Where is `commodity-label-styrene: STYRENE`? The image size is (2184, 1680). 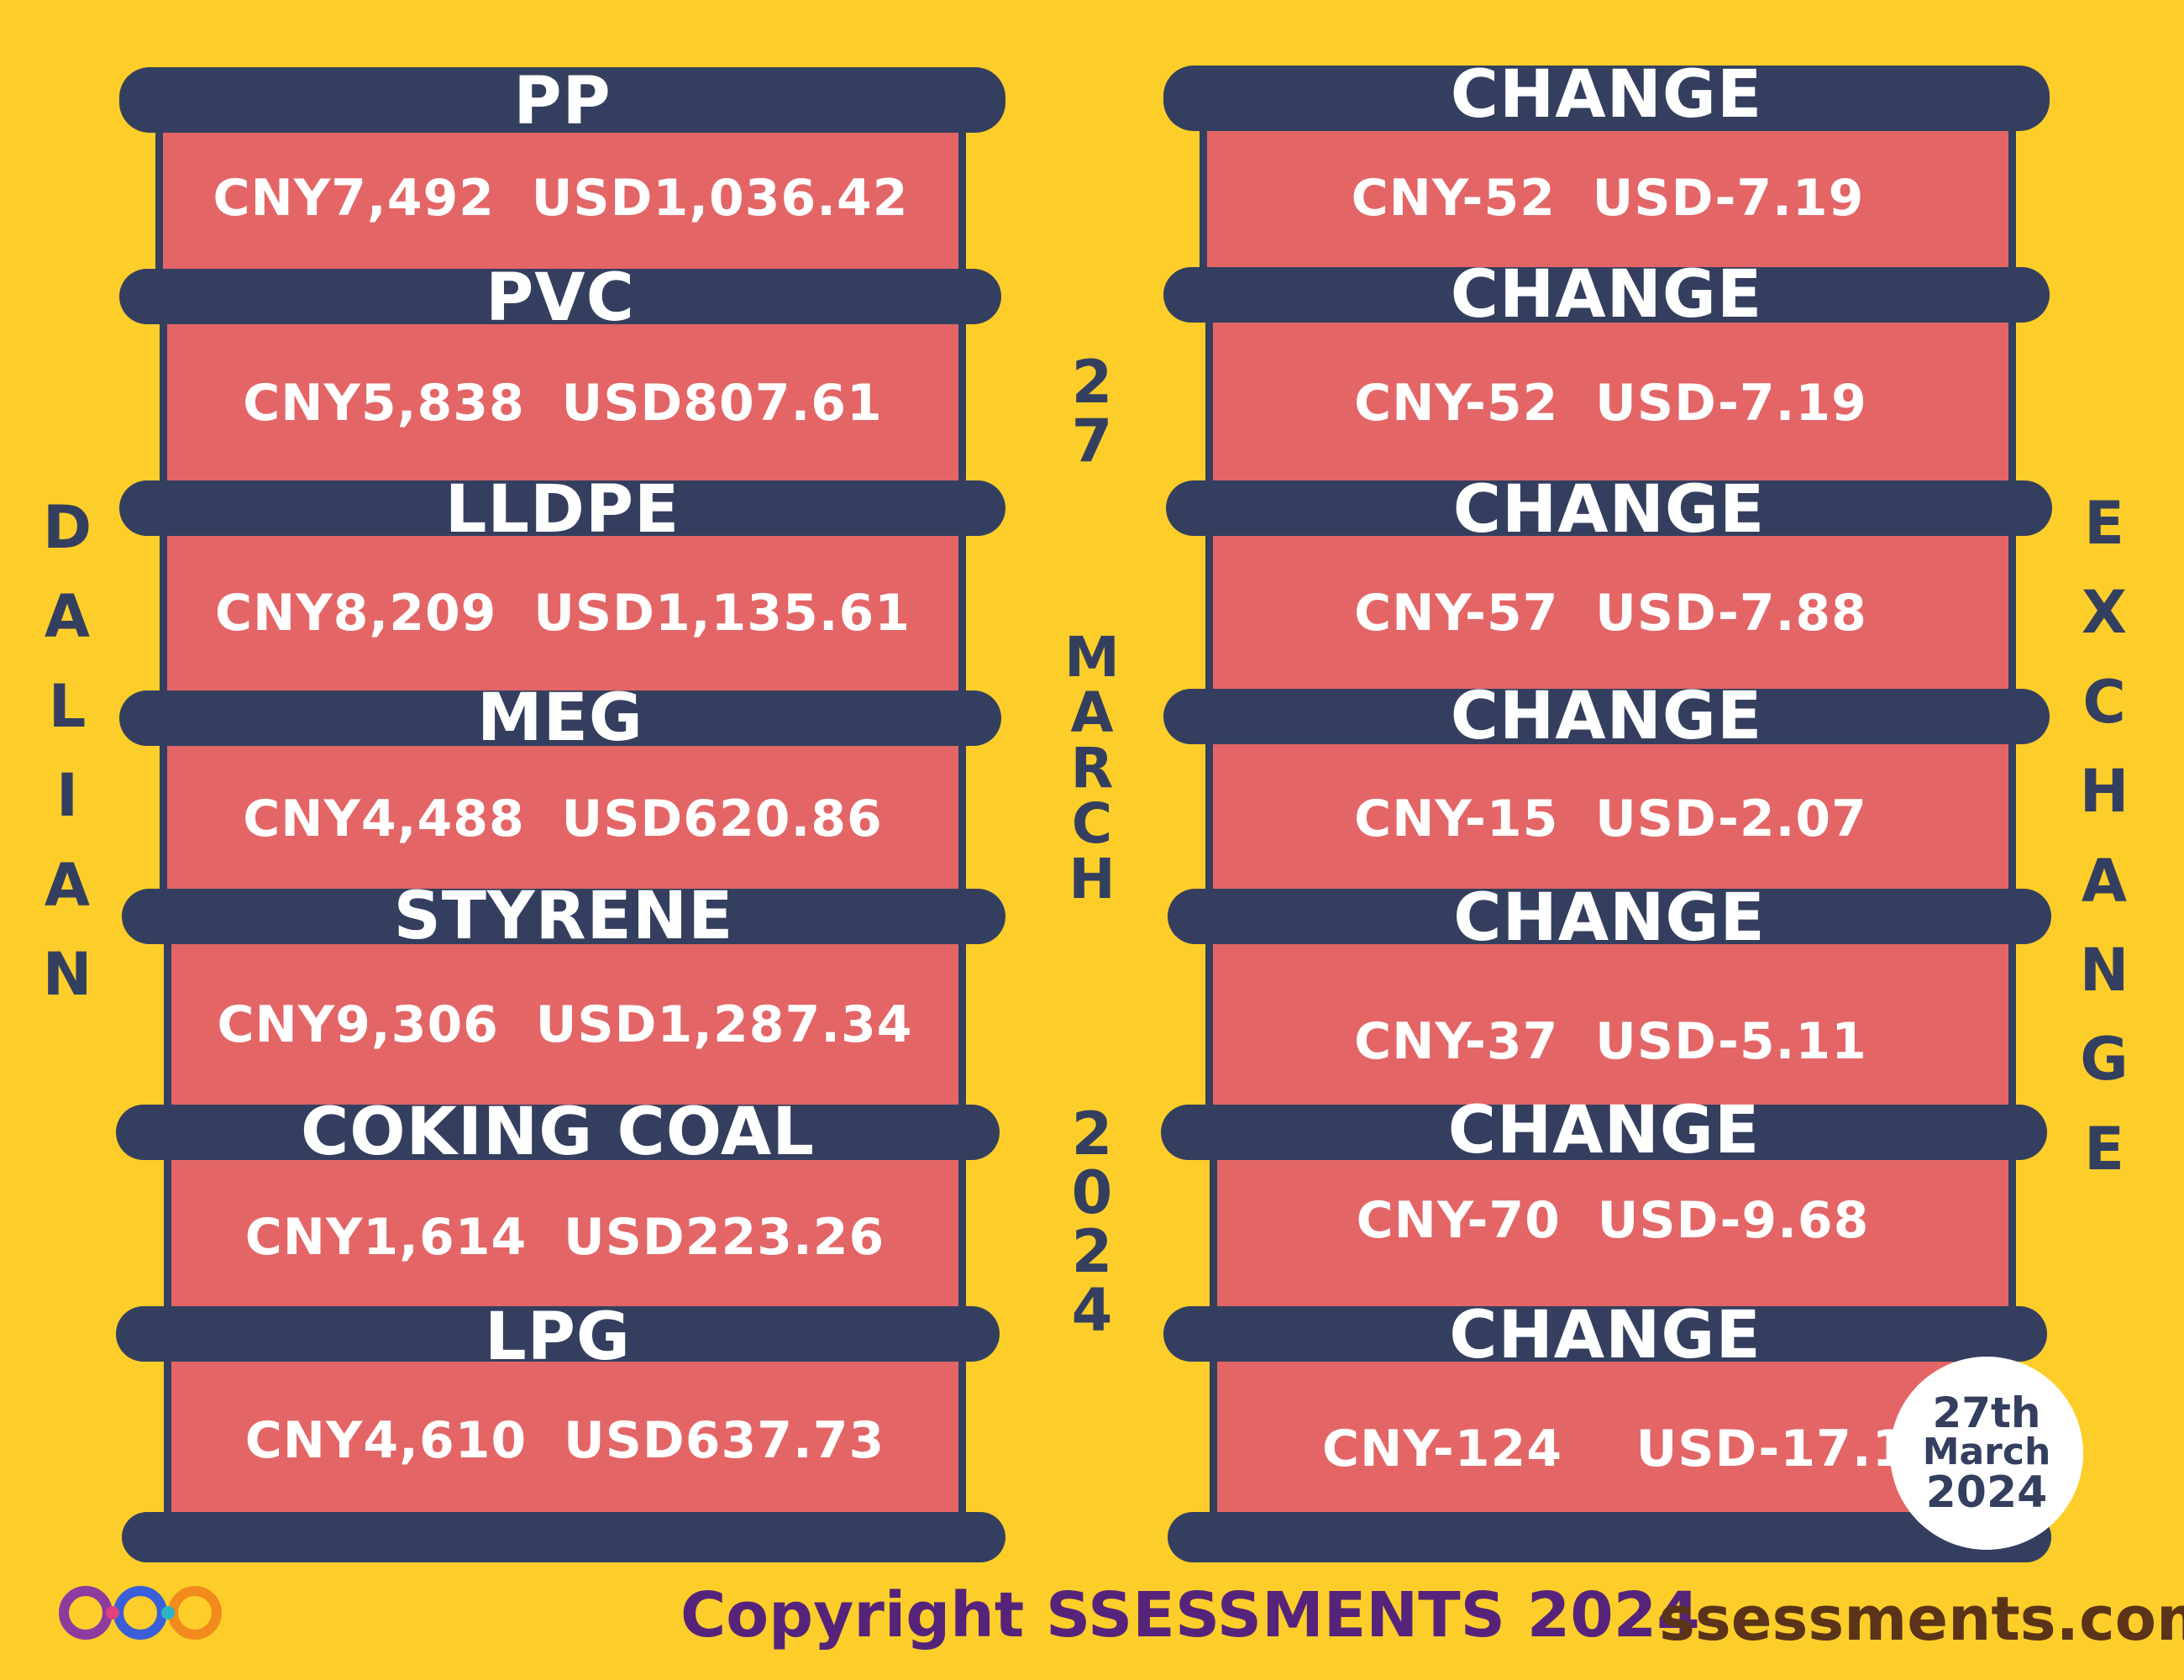 commodity-label-styrene: STYRENE is located at coordinates (563, 916).